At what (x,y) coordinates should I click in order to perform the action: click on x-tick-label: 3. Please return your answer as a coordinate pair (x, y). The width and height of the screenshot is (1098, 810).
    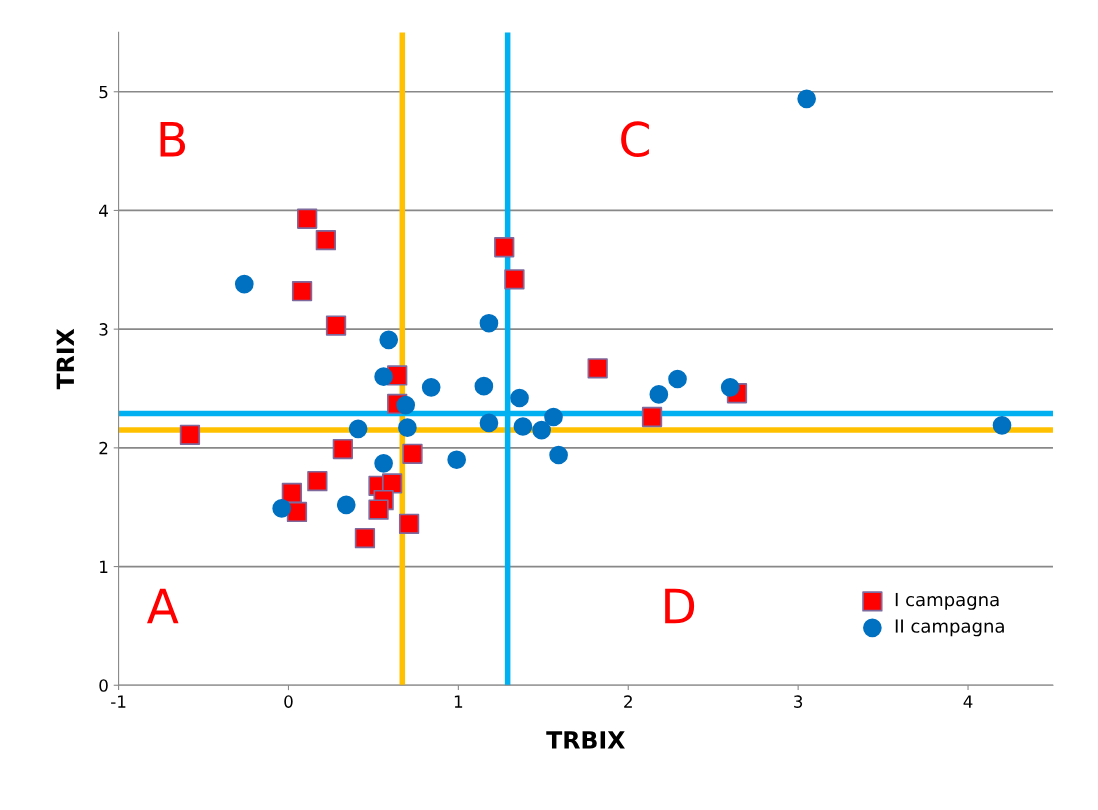
    Looking at the image, I should click on (798, 701).